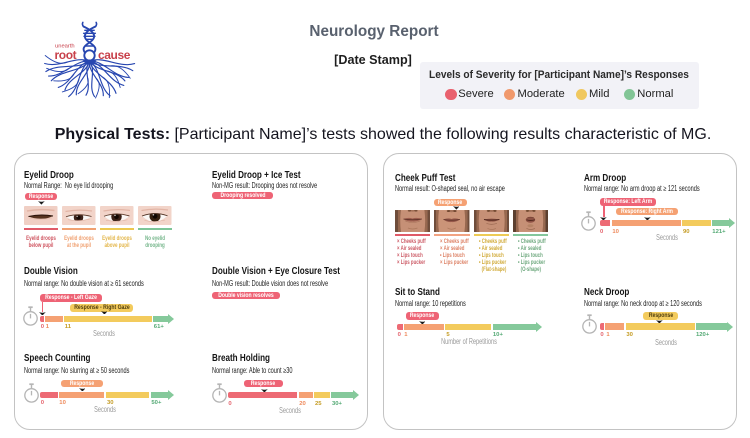 The height and width of the screenshot is (438, 750). What do you see at coordinates (66, 55) in the screenshot?
I see `svg-text: root` at bounding box center [66, 55].